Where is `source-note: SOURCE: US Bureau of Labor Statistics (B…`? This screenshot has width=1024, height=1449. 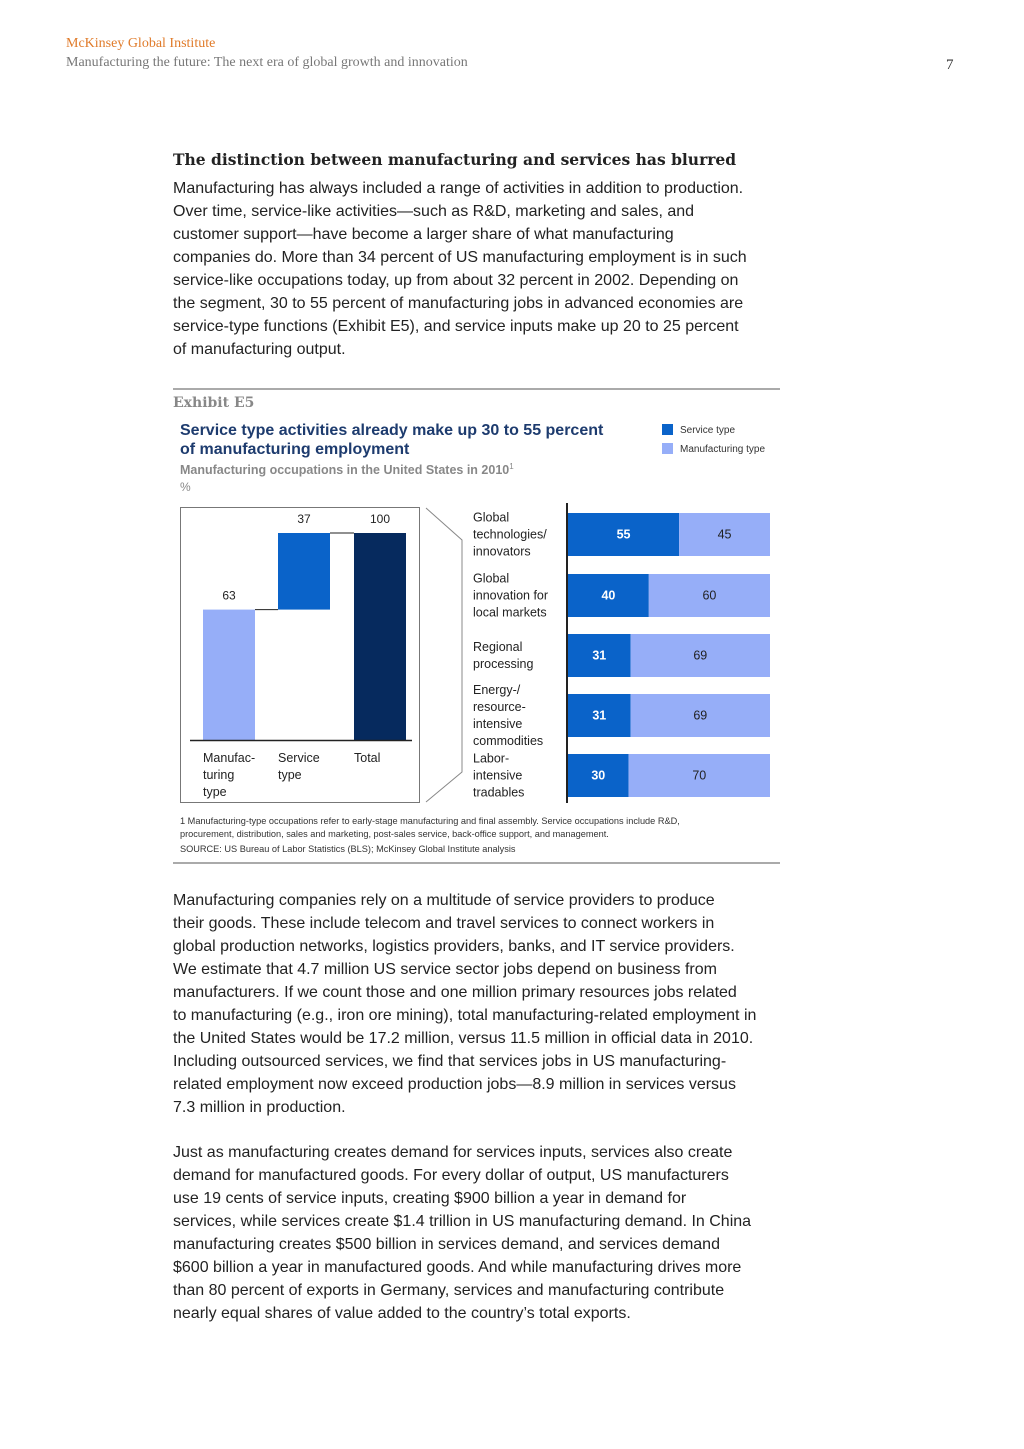 source-note: SOURCE: US Bureau of Labor Statistics (B… is located at coordinates (348, 849).